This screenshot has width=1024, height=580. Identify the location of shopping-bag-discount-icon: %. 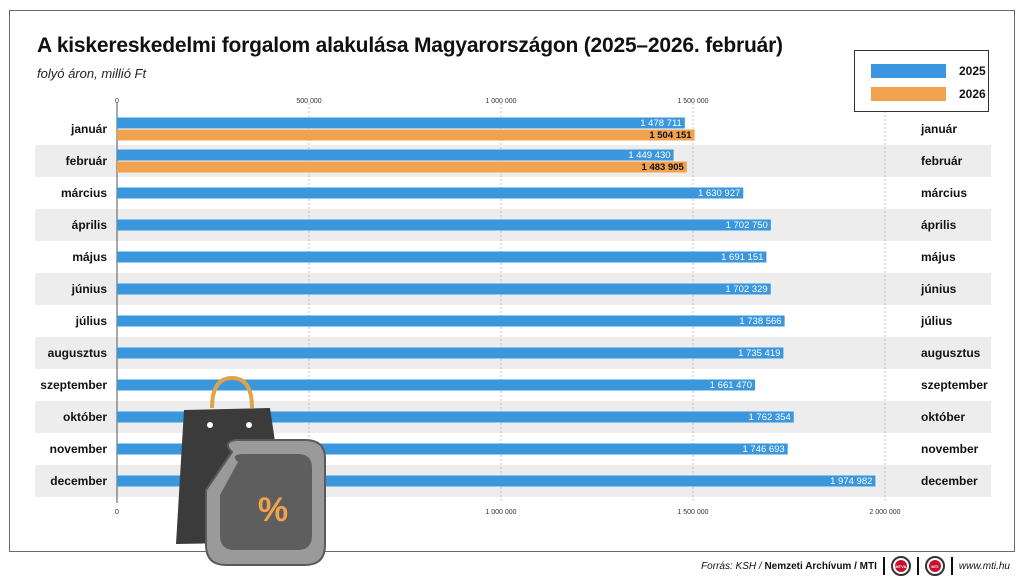
(251, 470).